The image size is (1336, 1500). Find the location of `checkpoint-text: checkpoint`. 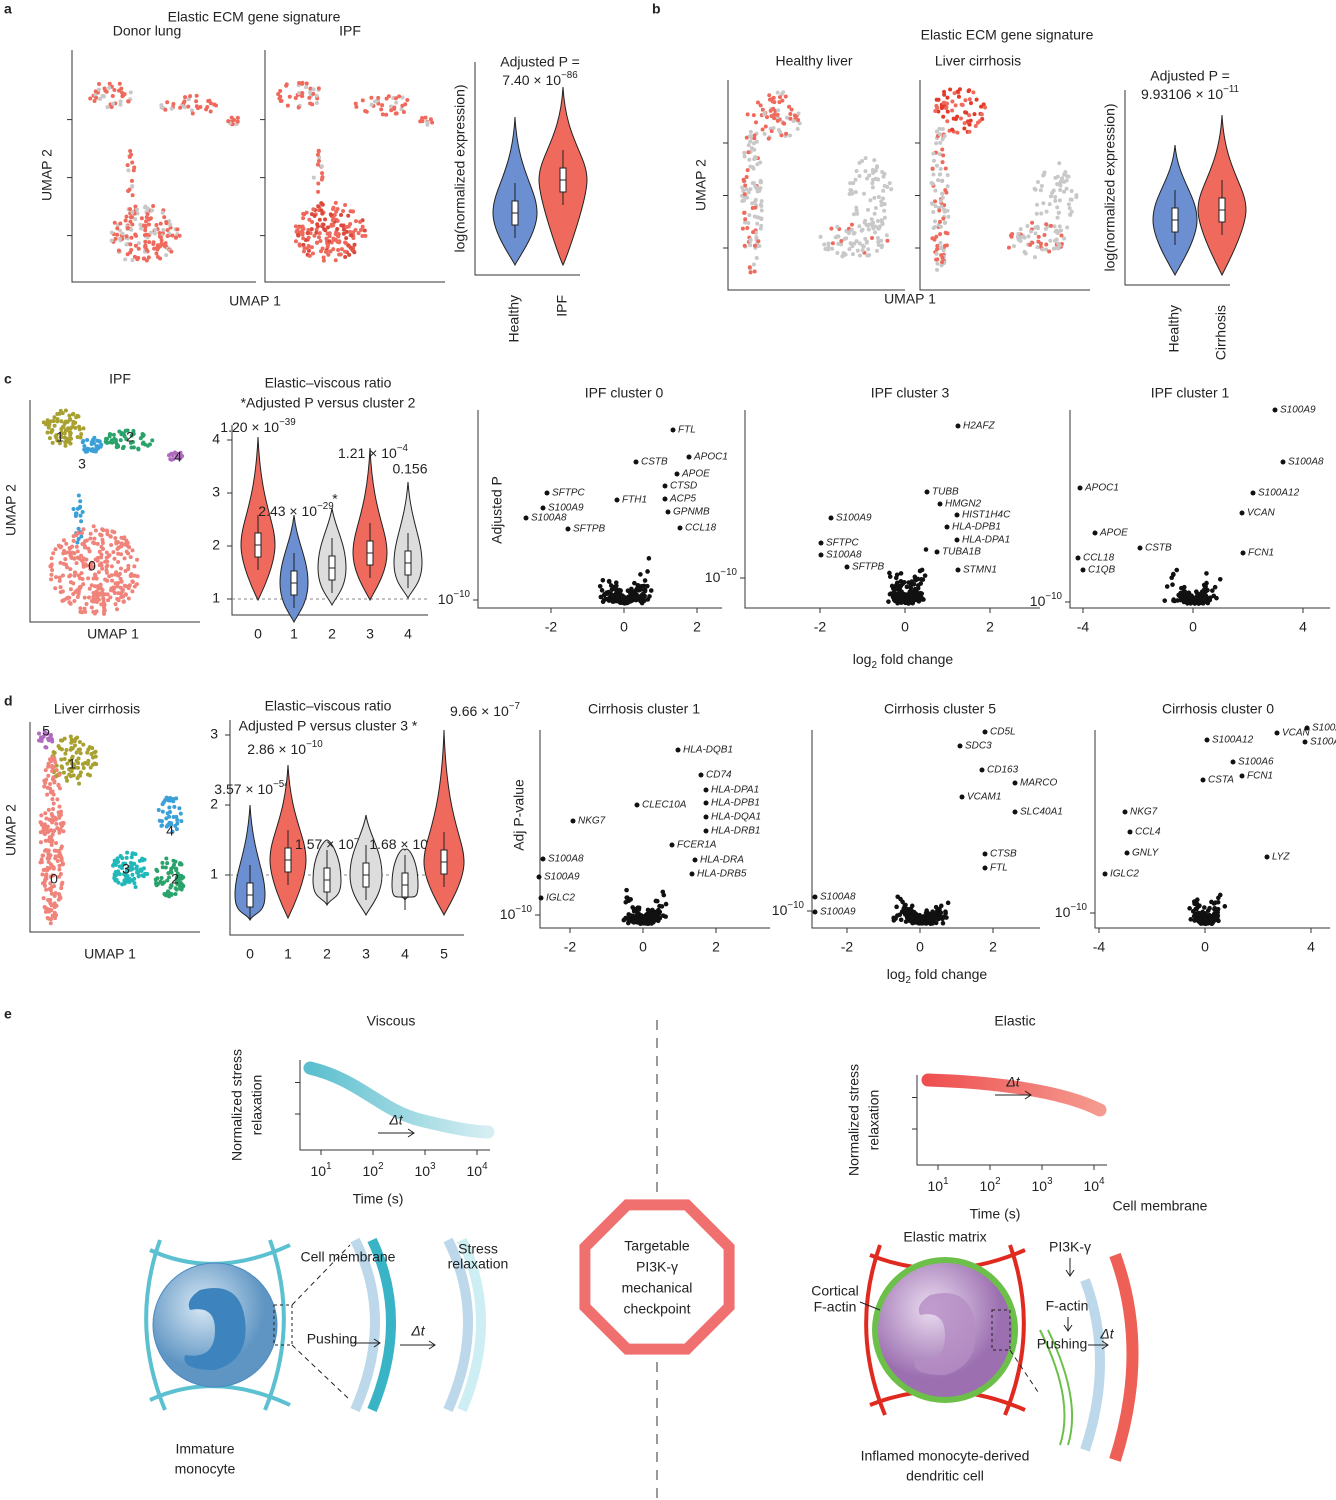

checkpoint-text: checkpoint is located at coordinates (657, 1309).